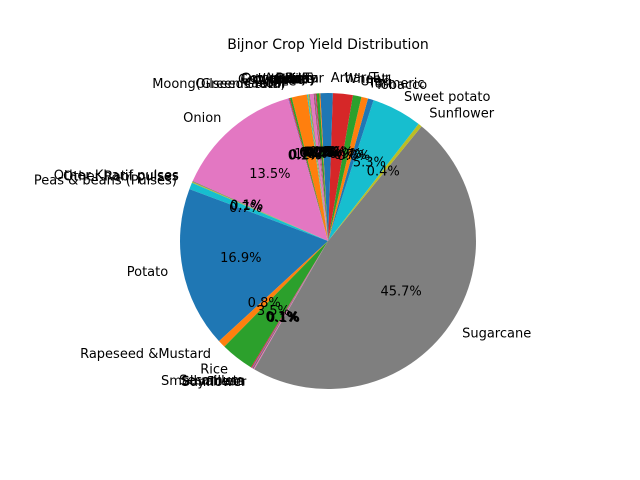  I want to click on slice-percent-label: 0.9%, so click(345, 154).